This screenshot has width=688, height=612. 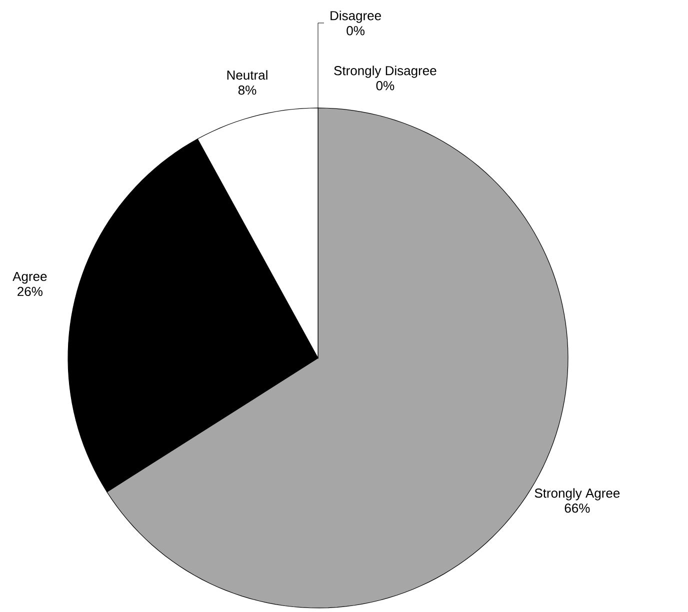 I want to click on data-label: 8%, so click(x=247, y=90).